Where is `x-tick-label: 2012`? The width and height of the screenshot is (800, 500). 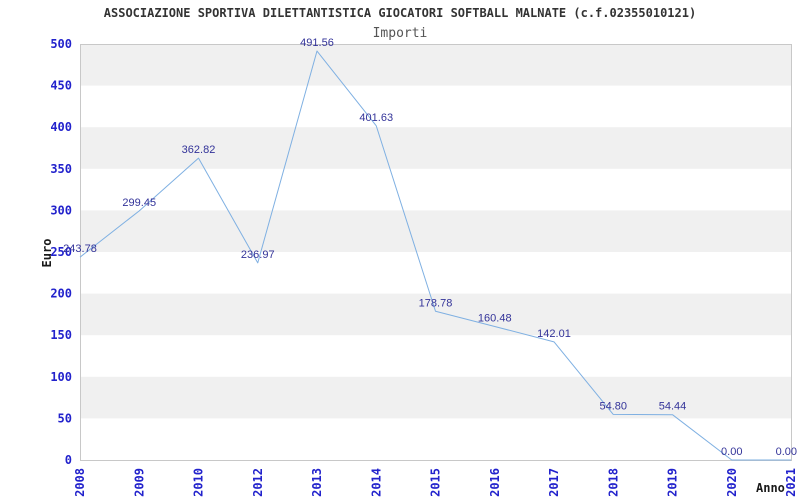 x-tick-label: 2012 is located at coordinates (258, 482).